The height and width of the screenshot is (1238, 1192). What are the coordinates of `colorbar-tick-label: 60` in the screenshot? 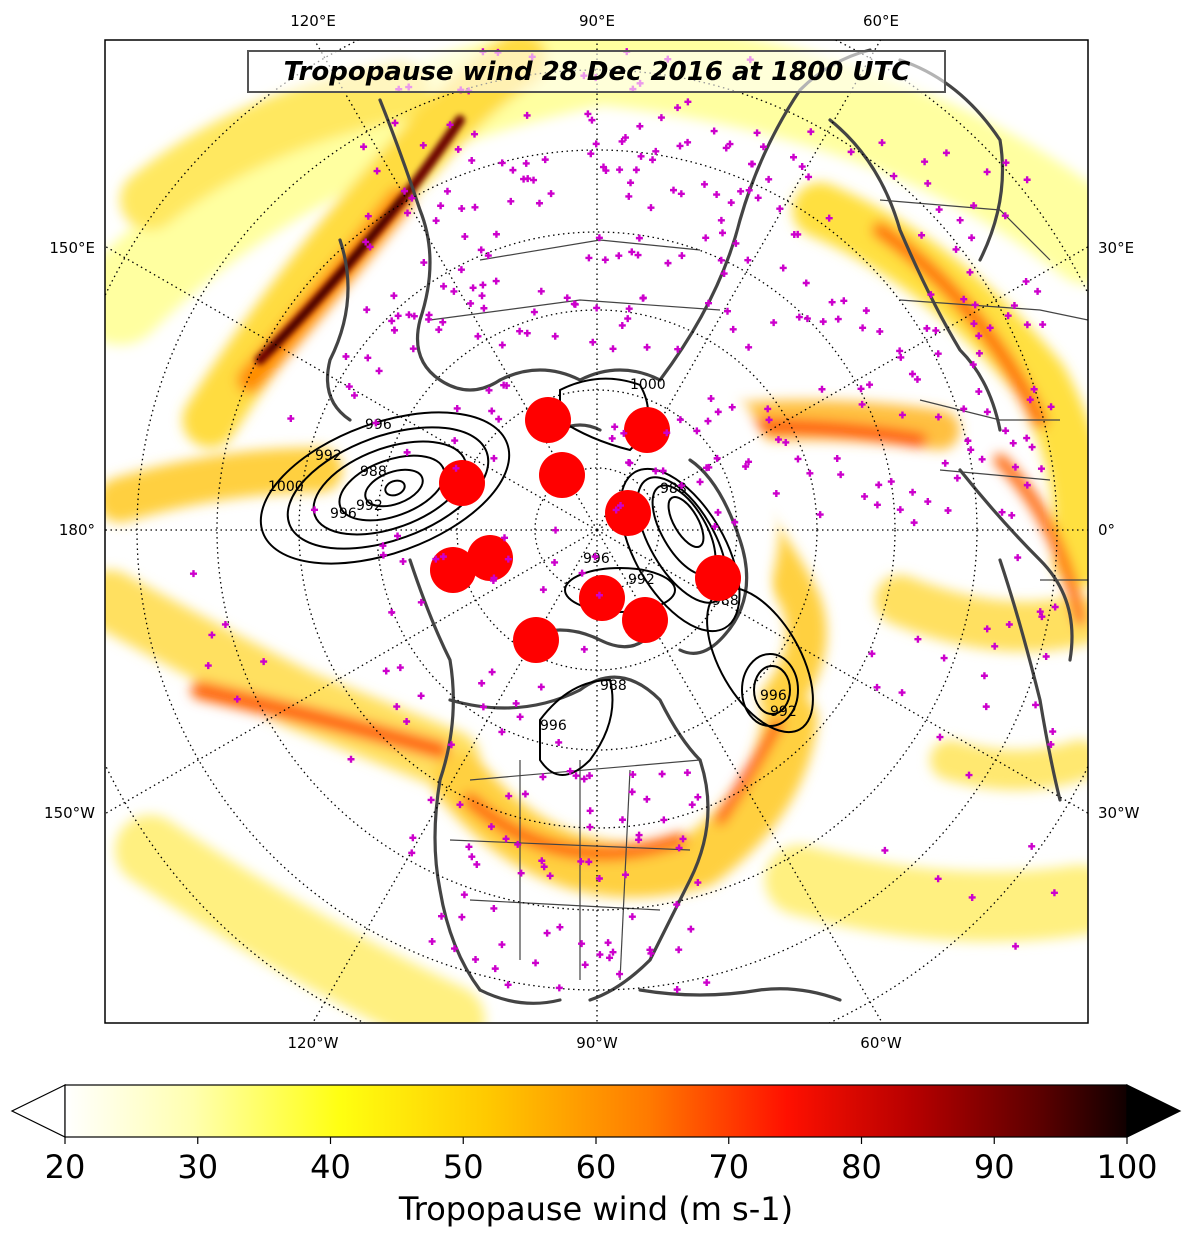 It's located at (596, 1167).